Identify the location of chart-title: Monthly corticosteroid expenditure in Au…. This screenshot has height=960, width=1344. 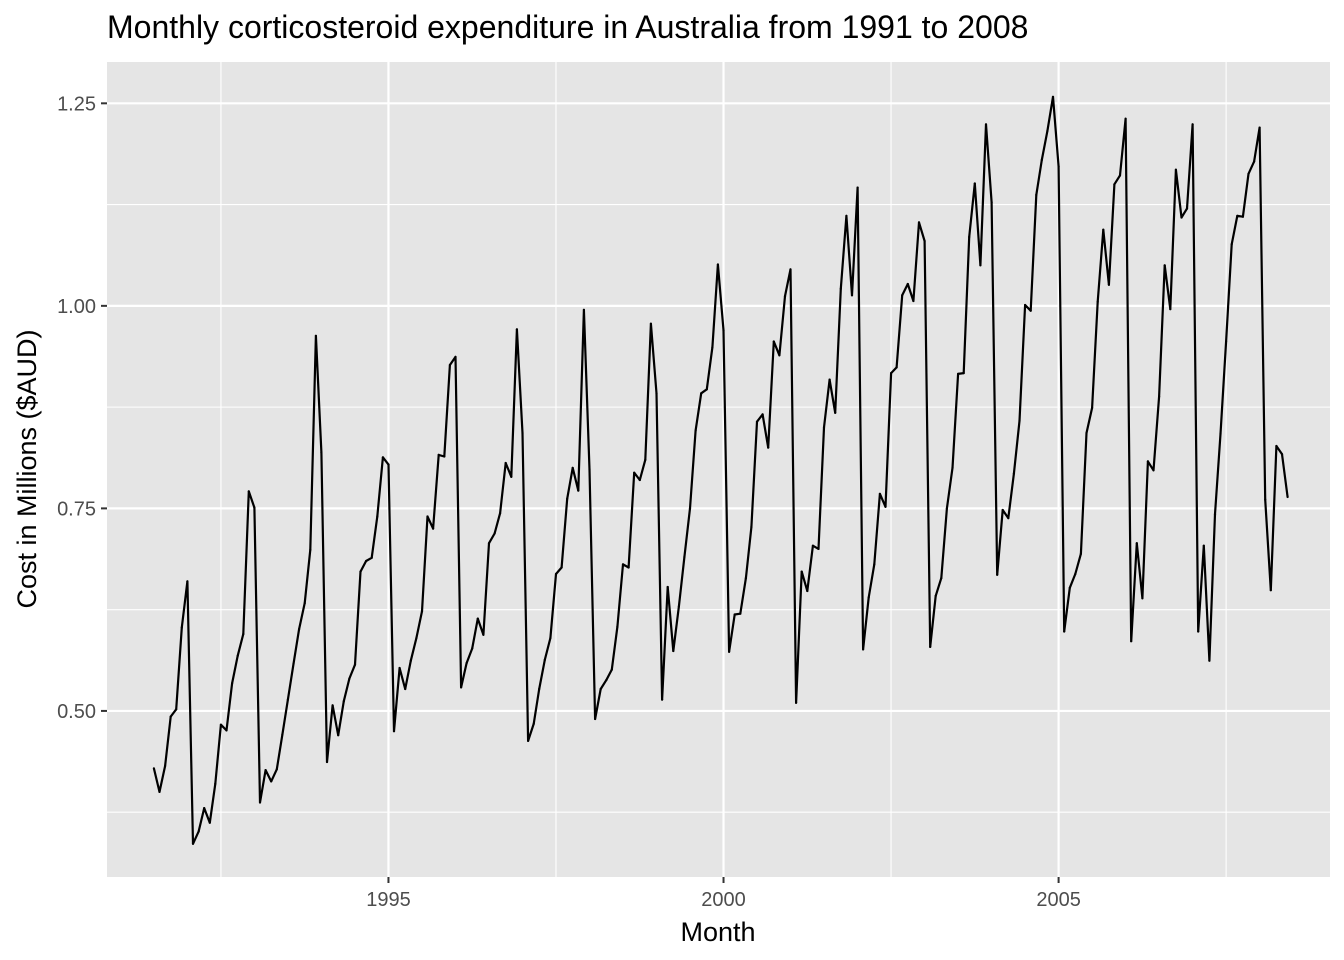
(567, 27).